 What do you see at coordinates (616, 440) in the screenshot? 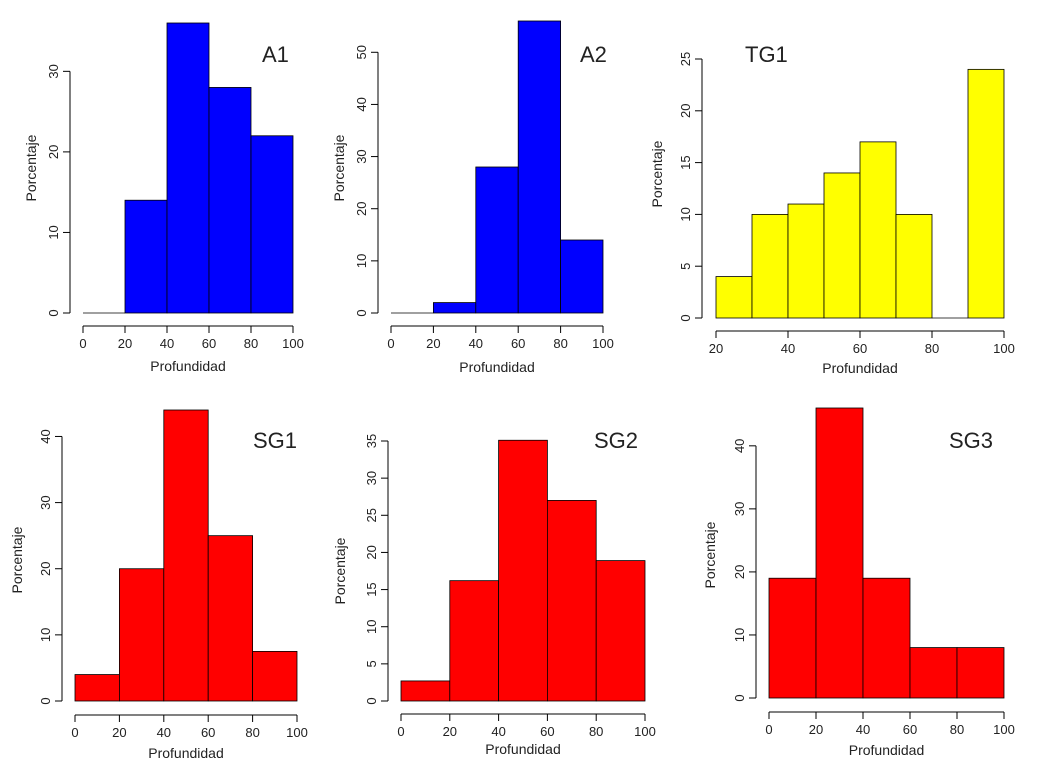
I see `panel-title-sg2: SG2` at bounding box center [616, 440].